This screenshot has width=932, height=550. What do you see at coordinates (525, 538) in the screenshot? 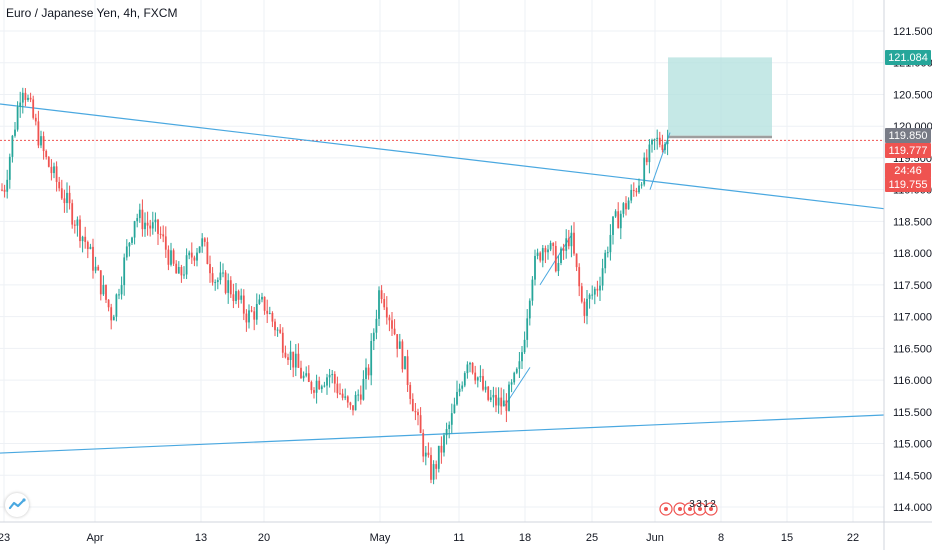
I see `x-tick-label: 18` at bounding box center [525, 538].